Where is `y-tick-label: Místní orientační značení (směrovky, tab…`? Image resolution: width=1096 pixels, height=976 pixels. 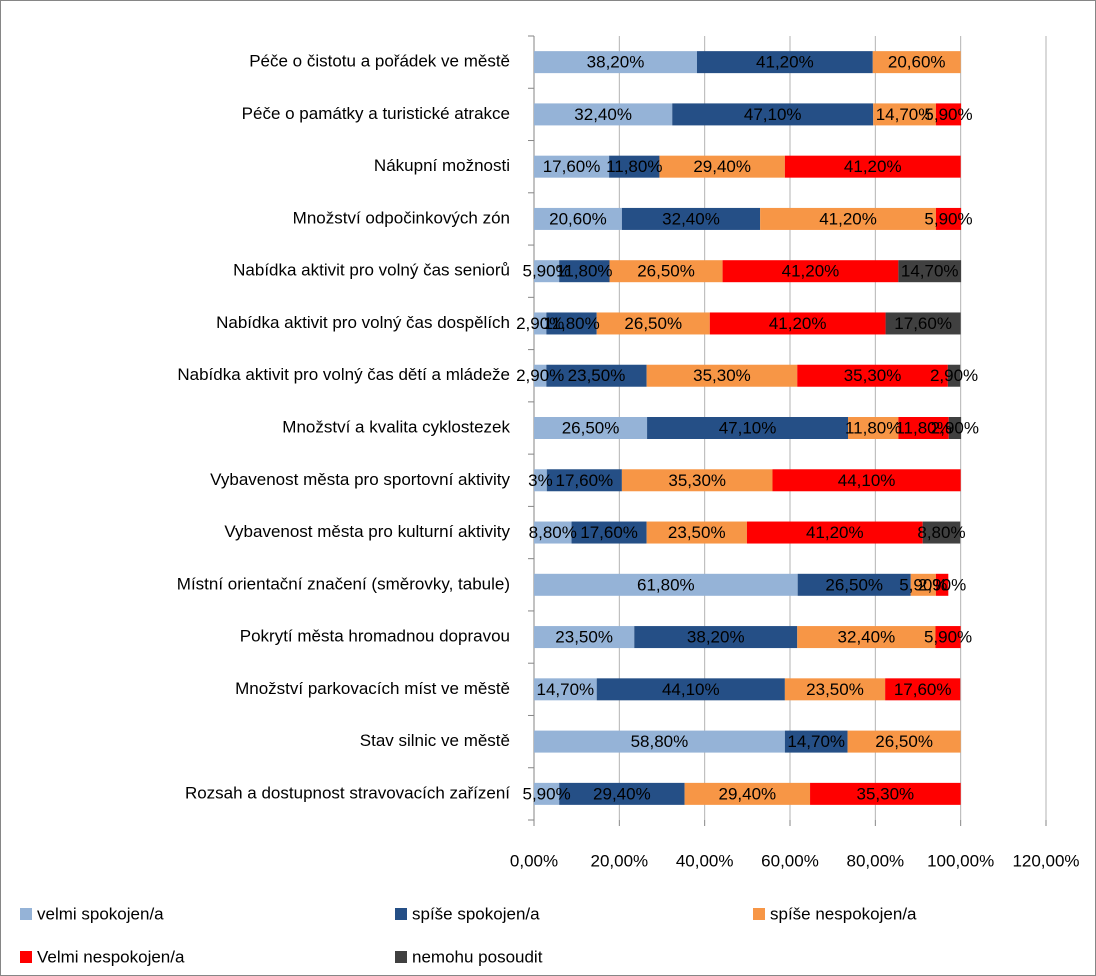
y-tick-label: Místní orientační značení (směrovky, tab… is located at coordinates (343, 583).